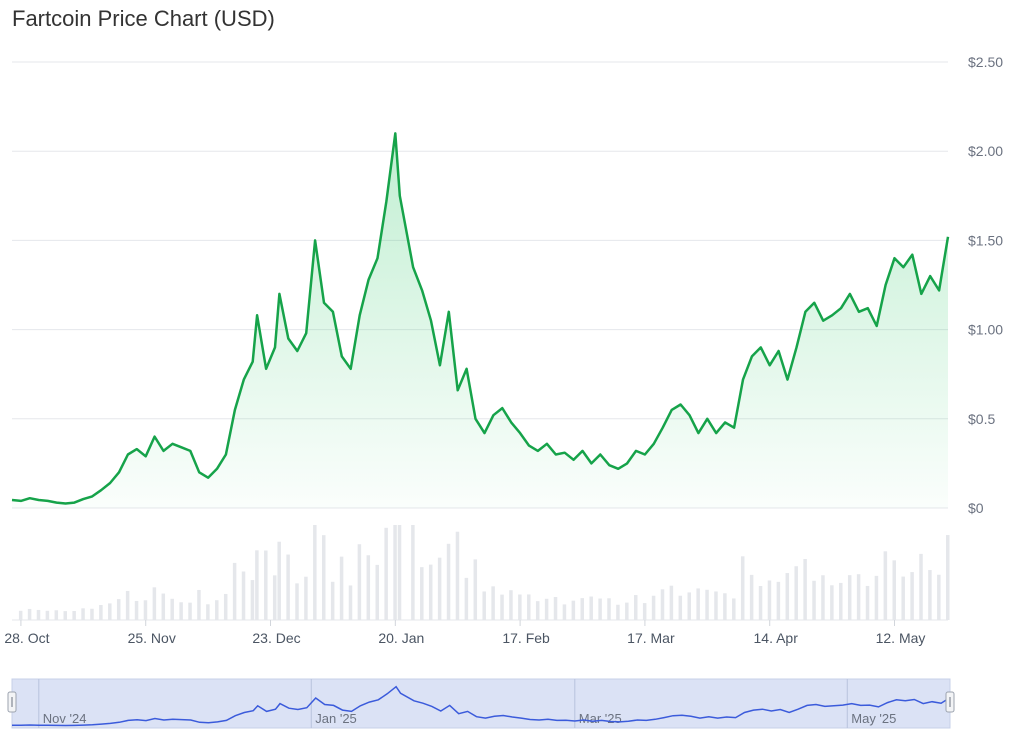 This screenshot has width=1024, height=747. Describe the element at coordinates (600, 718) in the screenshot. I see `navigator-label: Mar '25` at that location.